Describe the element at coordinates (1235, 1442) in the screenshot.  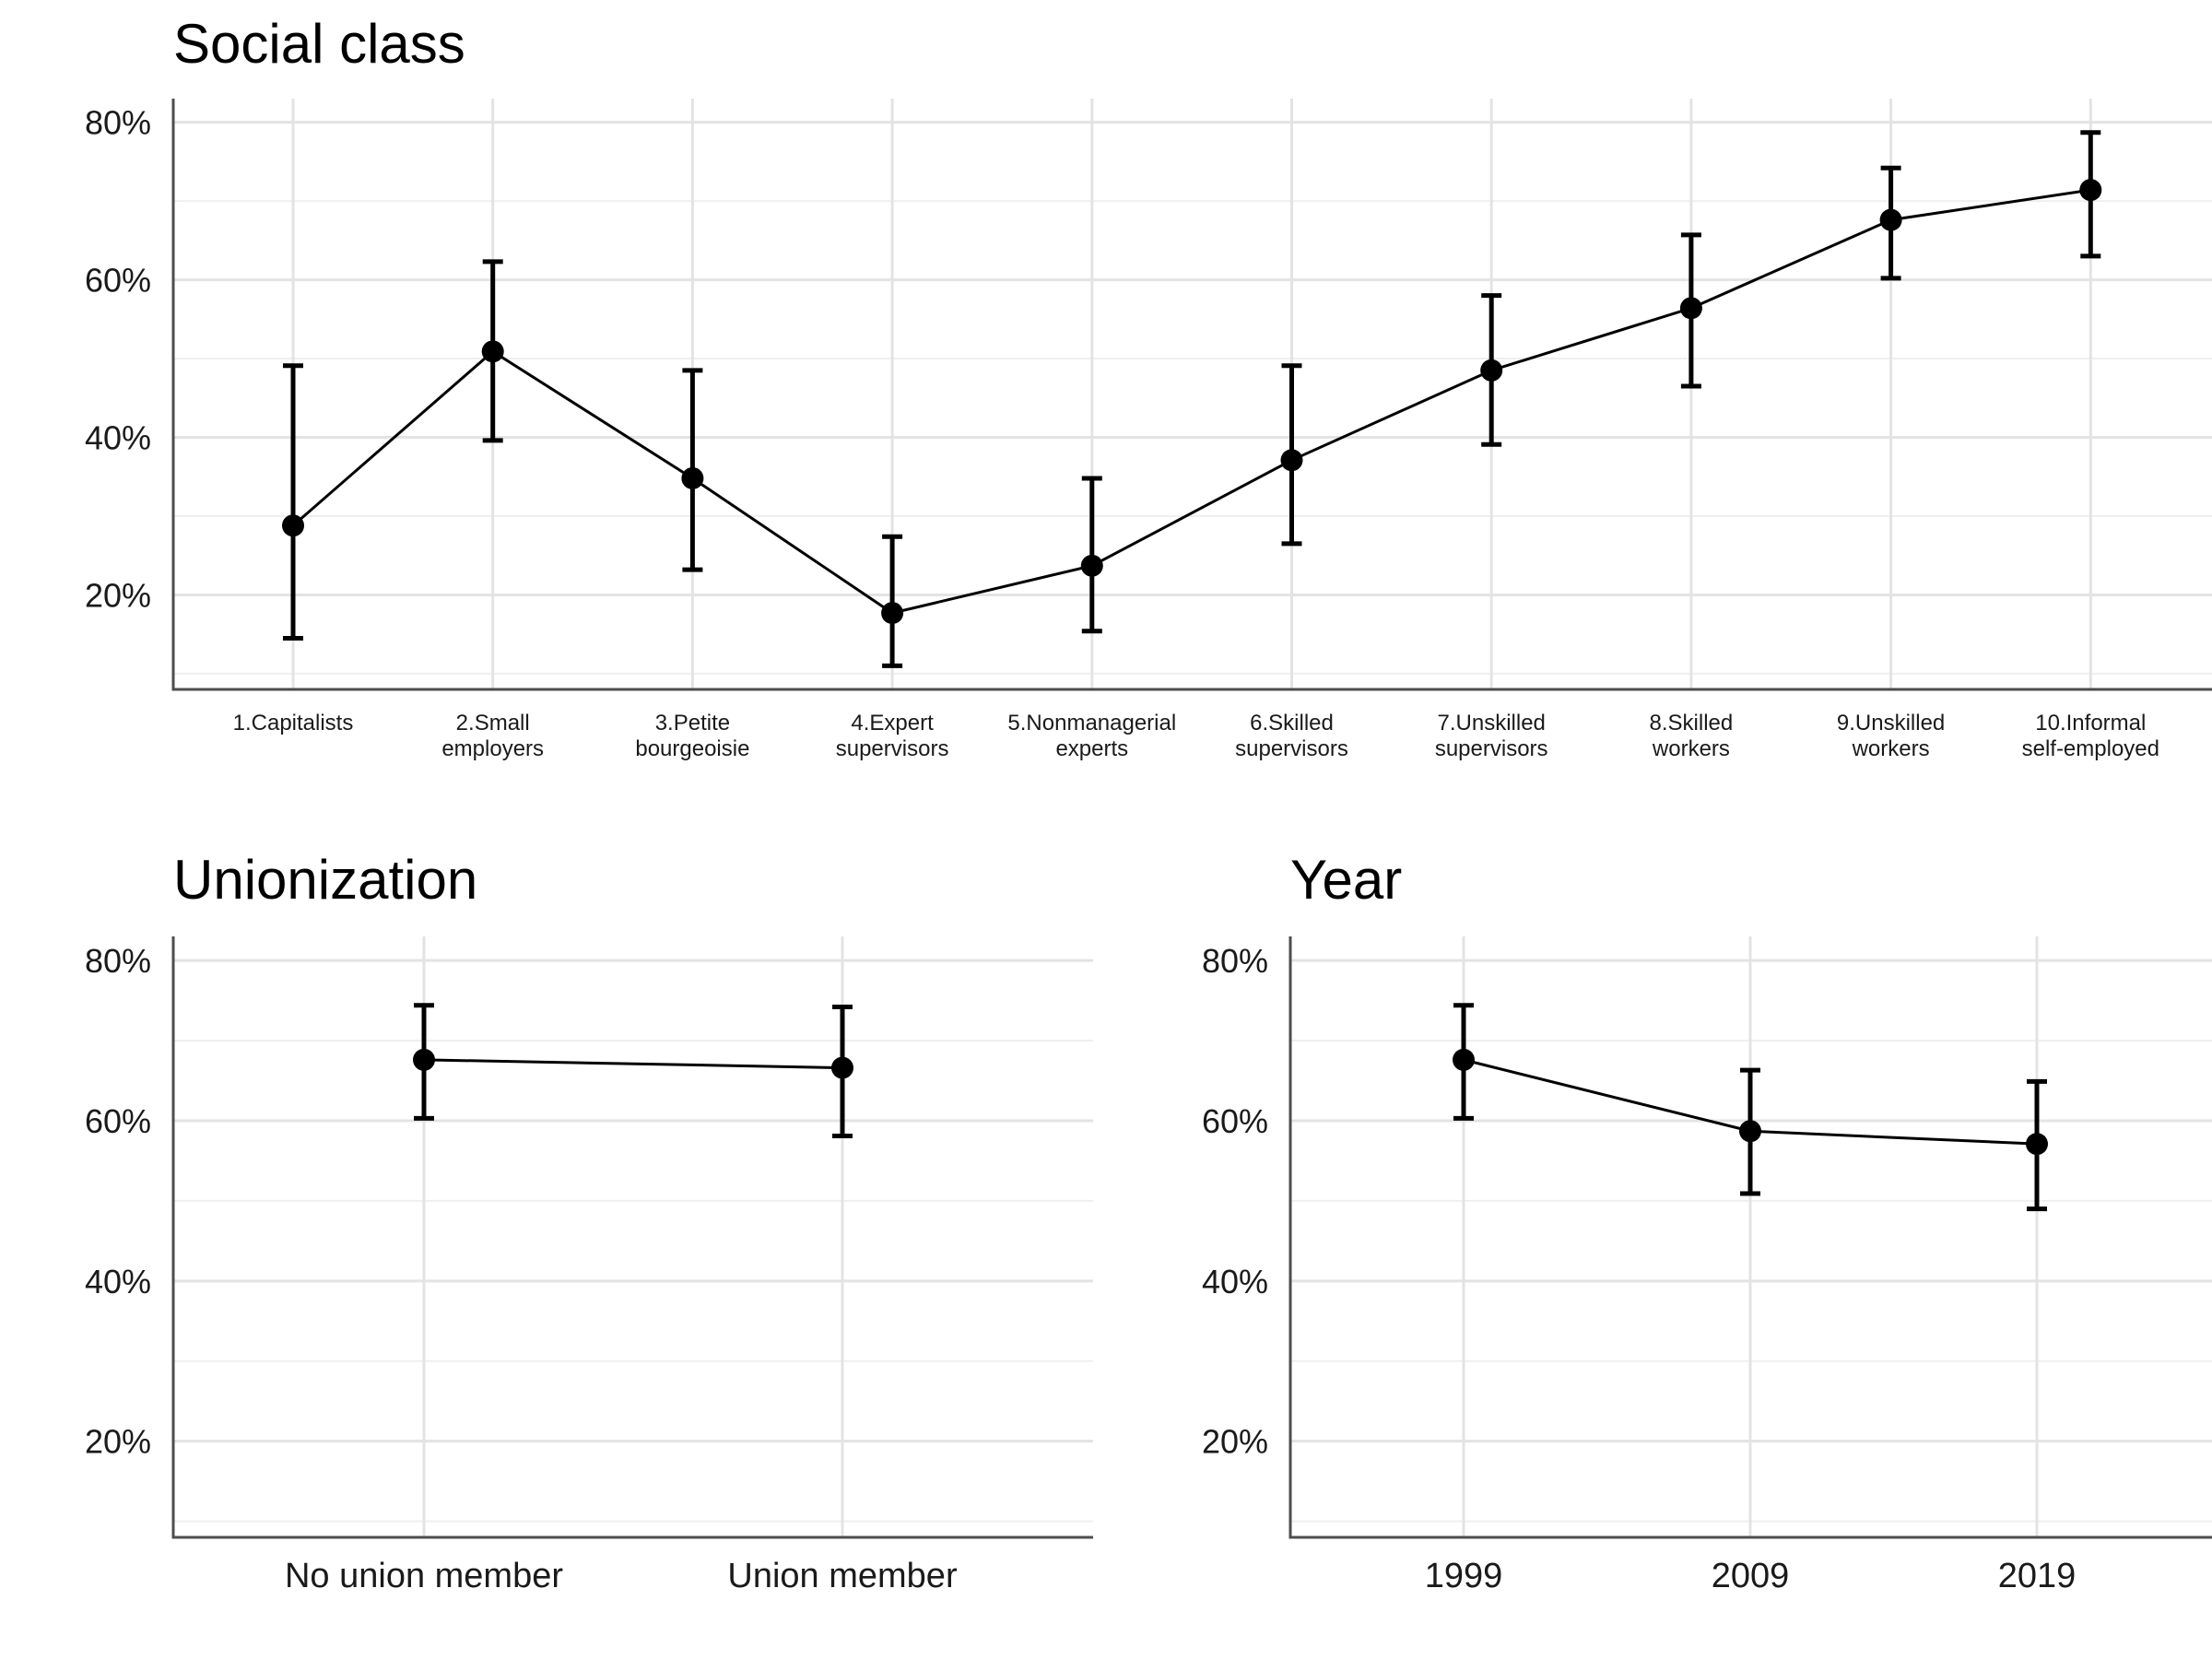
I see `year-y-tick-label: 20%` at that location.